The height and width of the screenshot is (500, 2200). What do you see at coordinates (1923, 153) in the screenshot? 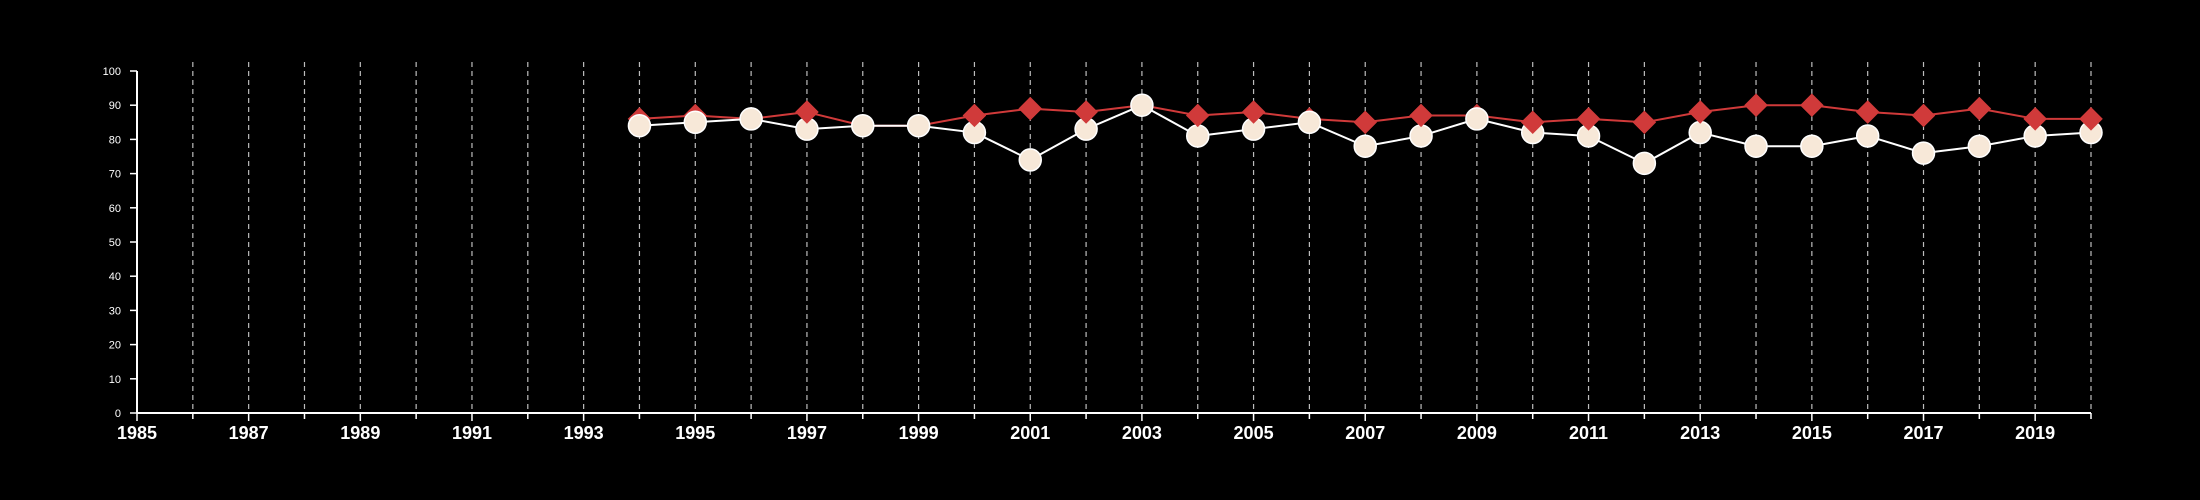
I see `series-2-point-2017` at bounding box center [1923, 153].